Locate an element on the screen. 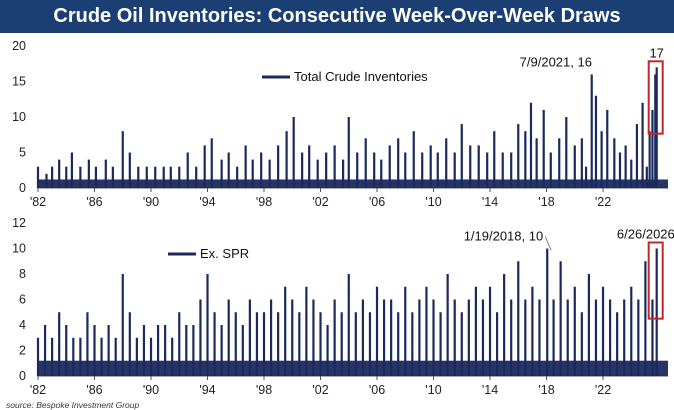 The image size is (674, 410). x-tick-label: '22 is located at coordinates (603, 390).